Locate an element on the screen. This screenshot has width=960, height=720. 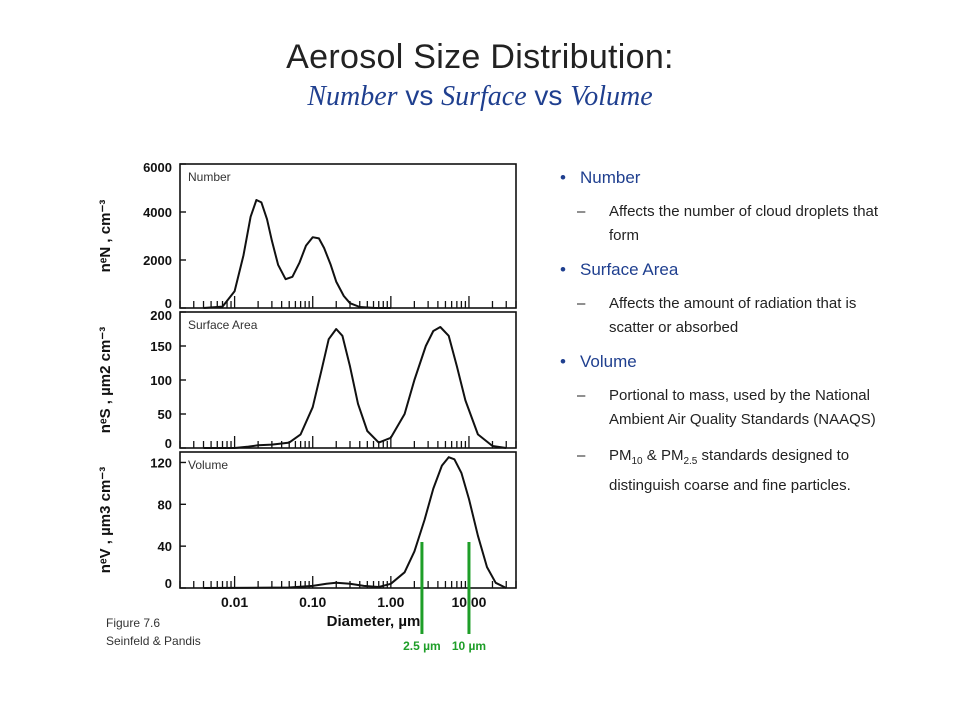
pm25-subscript: 2.5 is located at coordinates (690, 461).